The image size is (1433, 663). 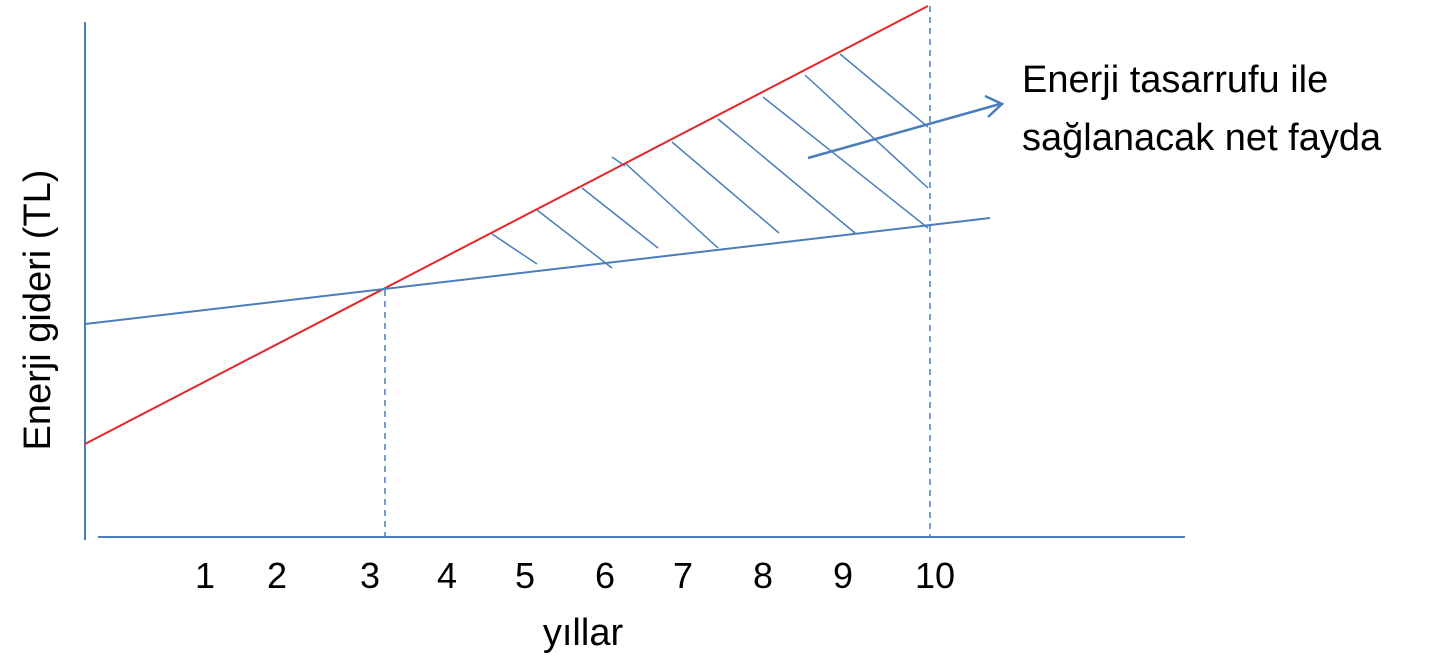 I want to click on x-tick-1: 1, so click(x=205, y=575).